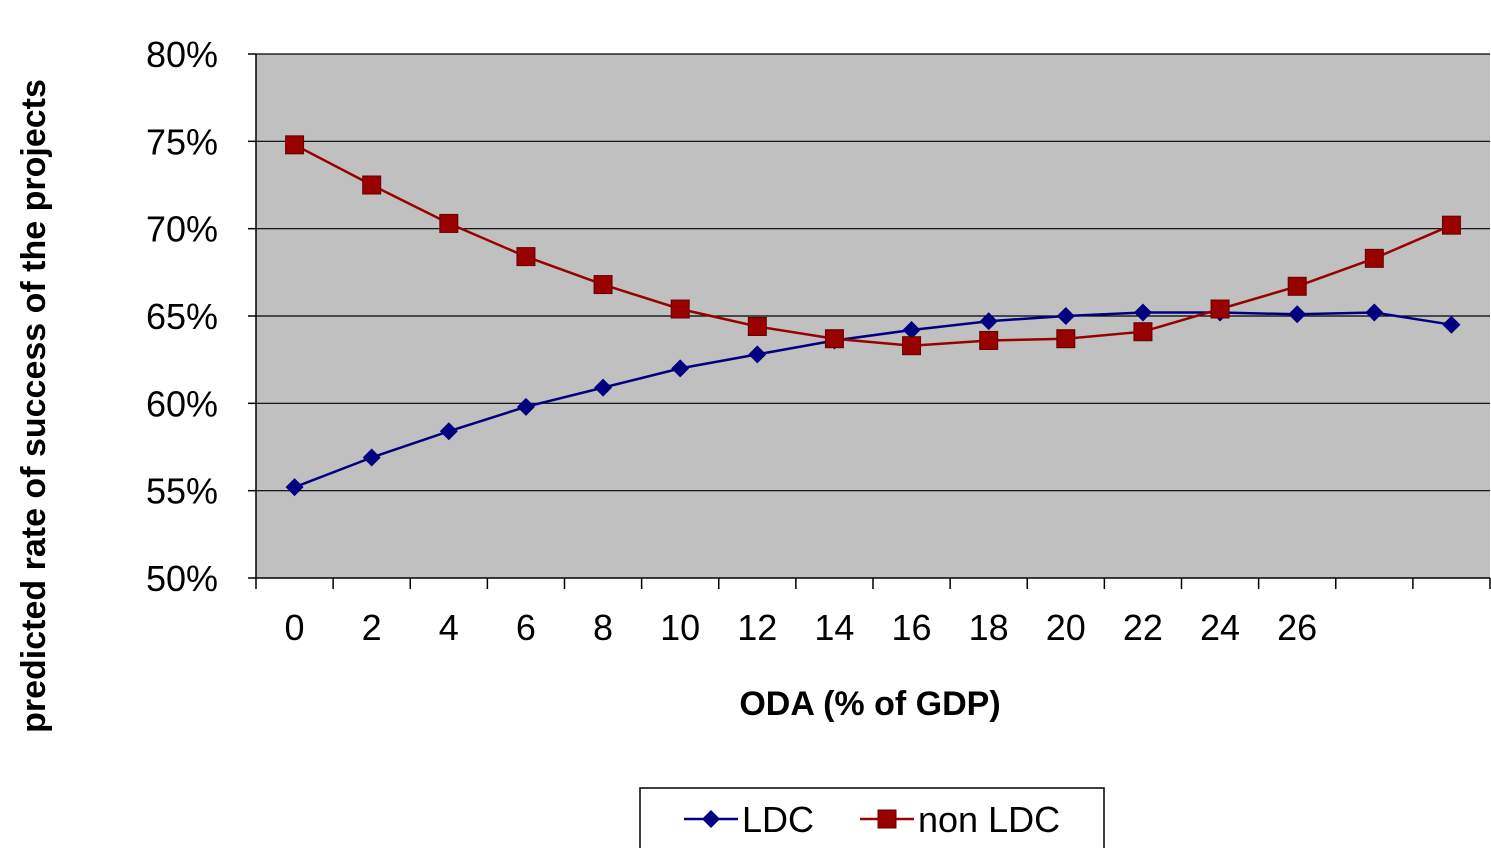 The width and height of the screenshot is (1491, 848). What do you see at coordinates (1143, 627) in the screenshot?
I see `x-tick-label: 22` at bounding box center [1143, 627].